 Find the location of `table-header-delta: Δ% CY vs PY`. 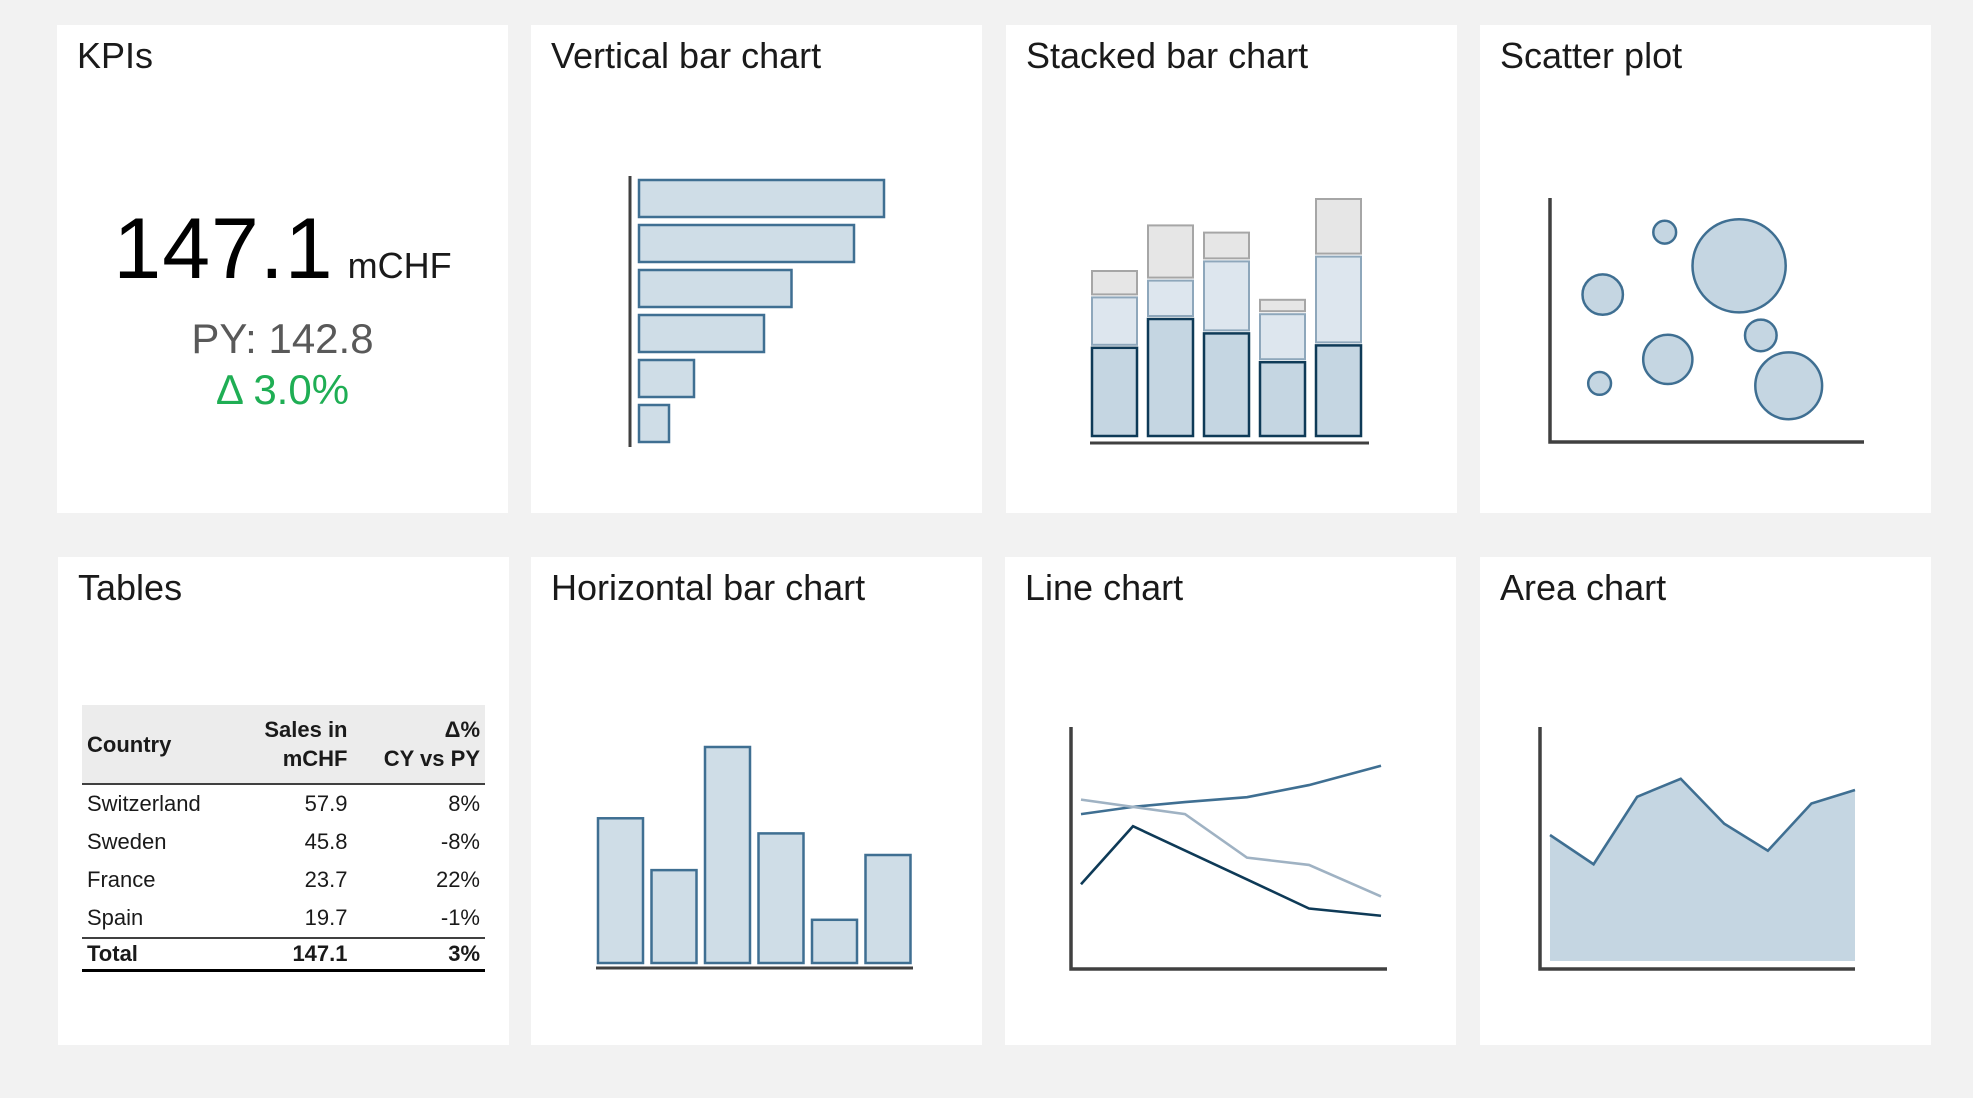

table-header-delta: Δ% CY vs PY is located at coordinates (418, 745).